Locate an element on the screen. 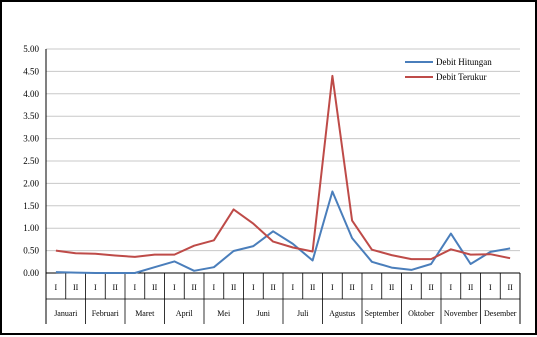 The height and width of the screenshot is (337, 537). month-label: November is located at coordinates (461, 313).